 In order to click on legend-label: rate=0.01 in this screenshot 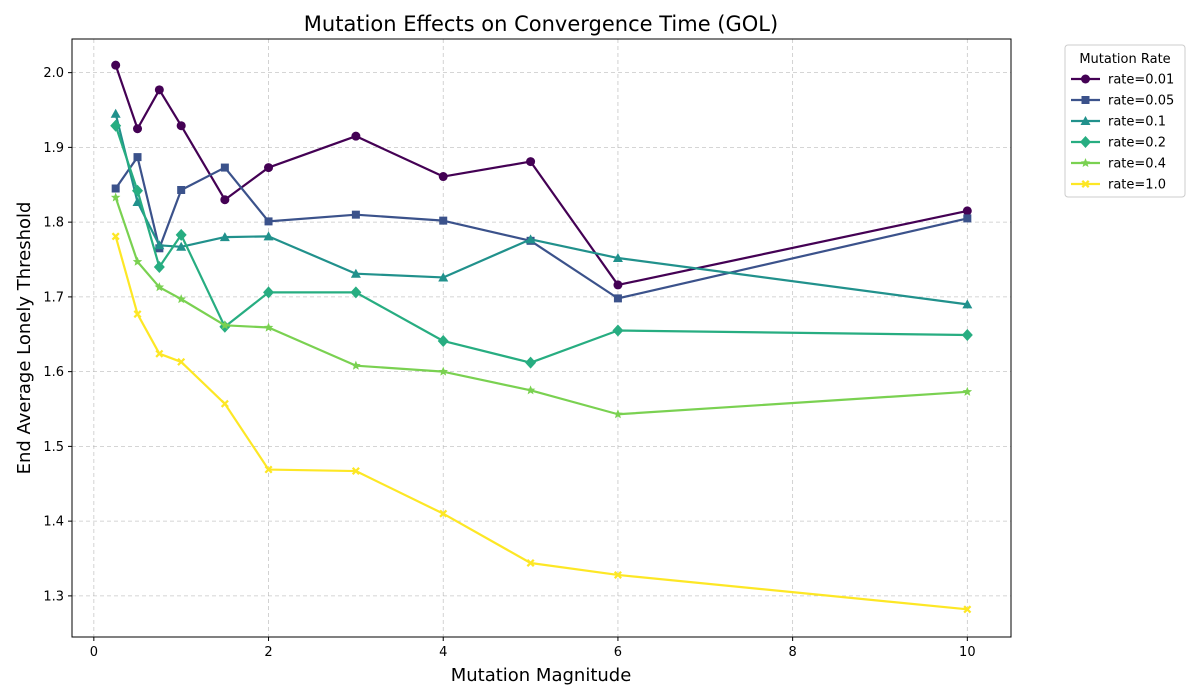, I will do `click(1141, 80)`.